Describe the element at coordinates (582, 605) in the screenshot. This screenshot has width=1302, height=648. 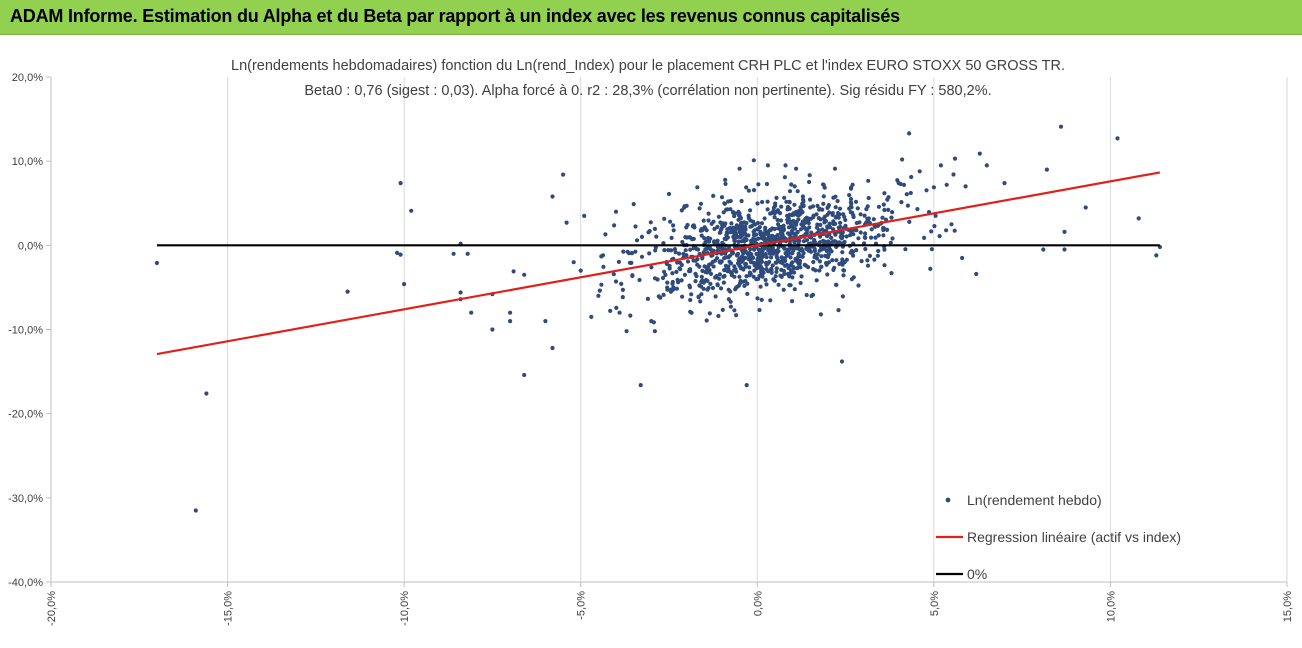
I see `x-tick-label: -5,0%` at that location.